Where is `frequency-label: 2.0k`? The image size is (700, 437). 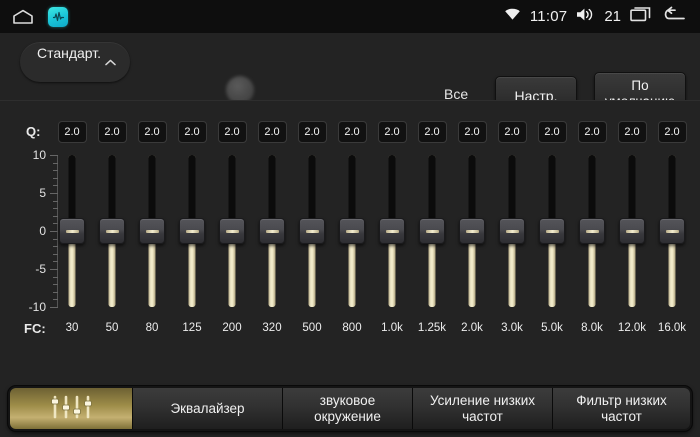
frequency-label: 2.0k is located at coordinates (472, 328).